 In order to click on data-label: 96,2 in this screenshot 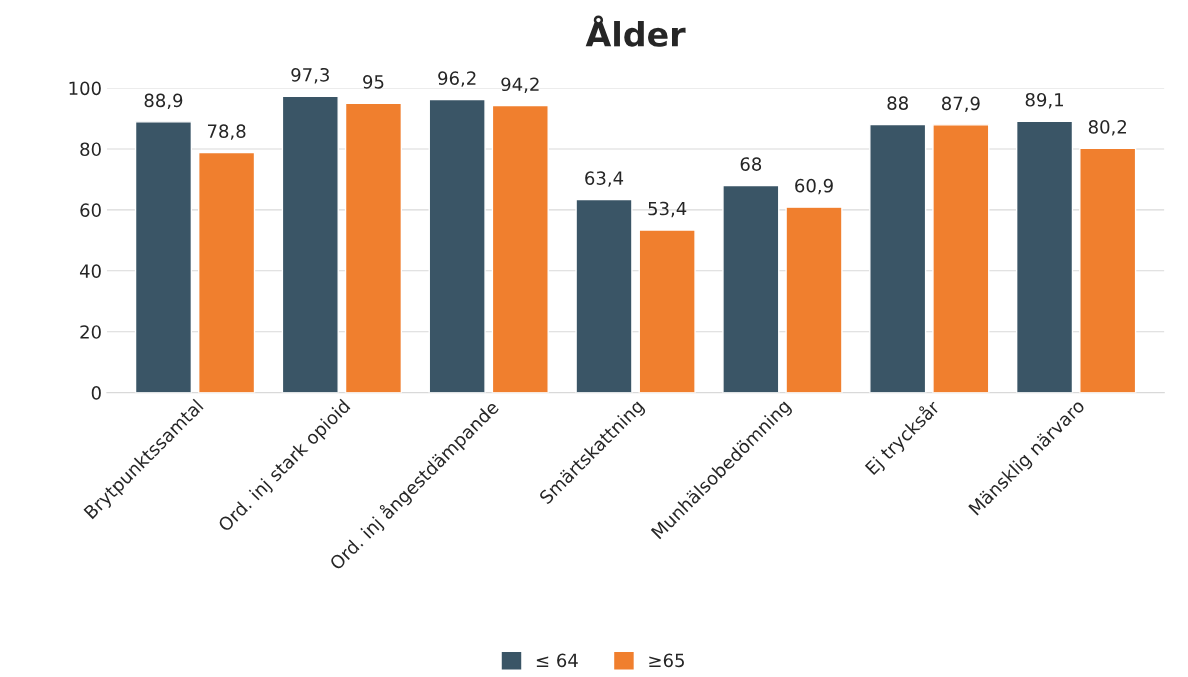, I will do `click(457, 79)`.